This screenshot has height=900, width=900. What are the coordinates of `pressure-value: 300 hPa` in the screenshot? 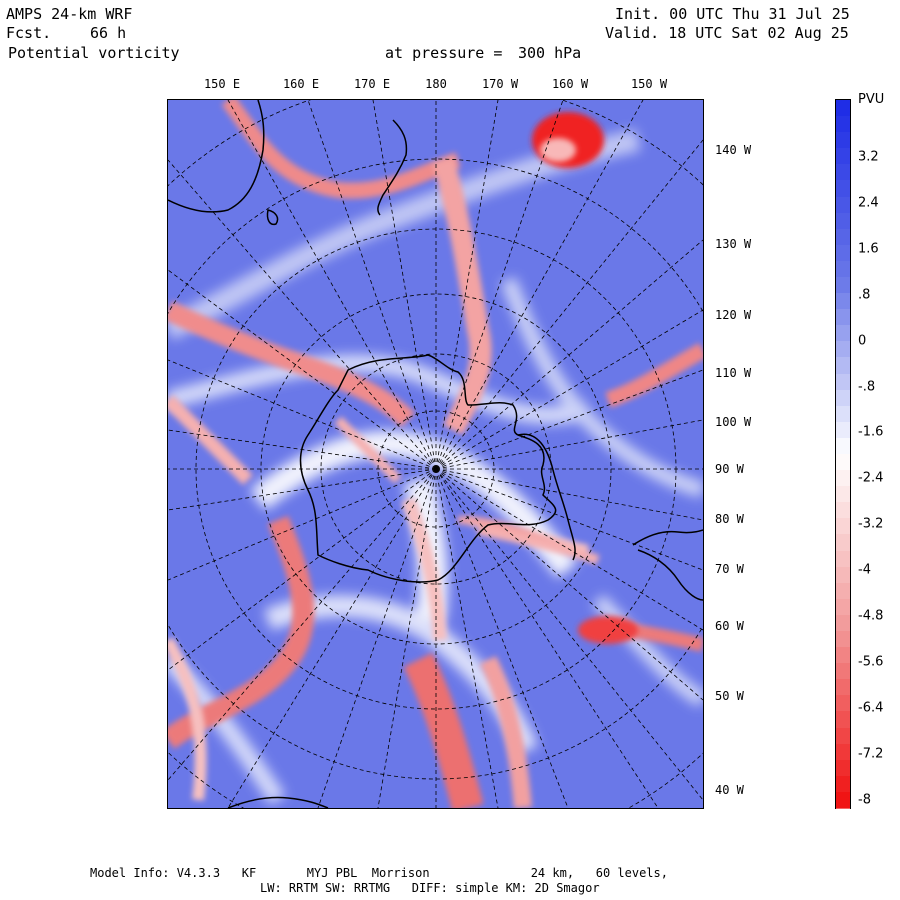 It's located at (550, 53).